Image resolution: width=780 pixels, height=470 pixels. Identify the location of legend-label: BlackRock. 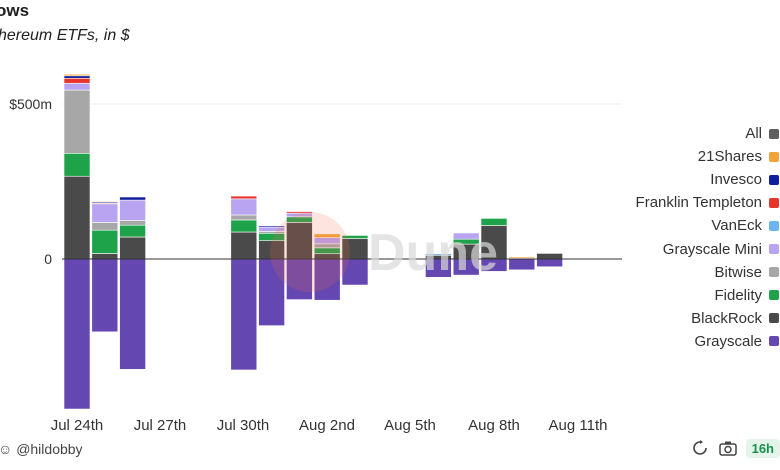
(726, 318).